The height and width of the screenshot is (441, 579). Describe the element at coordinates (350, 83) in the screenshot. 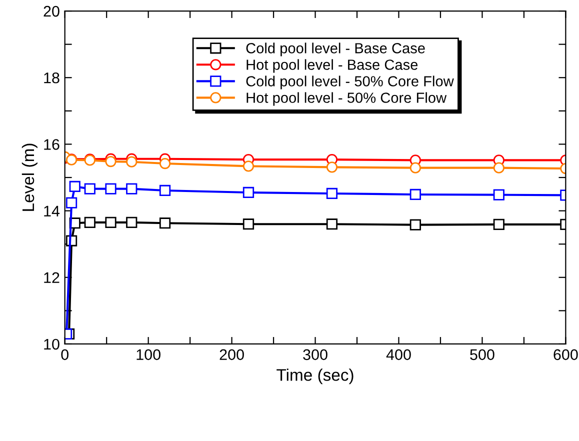

I see `legend-label: Cold pool level - 50% Core Flow` at that location.